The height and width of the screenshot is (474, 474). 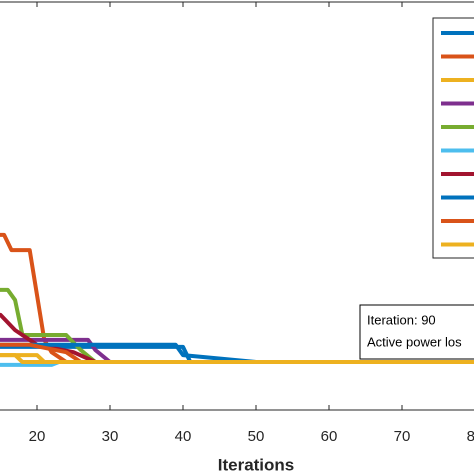 What do you see at coordinates (256, 436) in the screenshot?
I see `x-tick-label: 50` at bounding box center [256, 436].